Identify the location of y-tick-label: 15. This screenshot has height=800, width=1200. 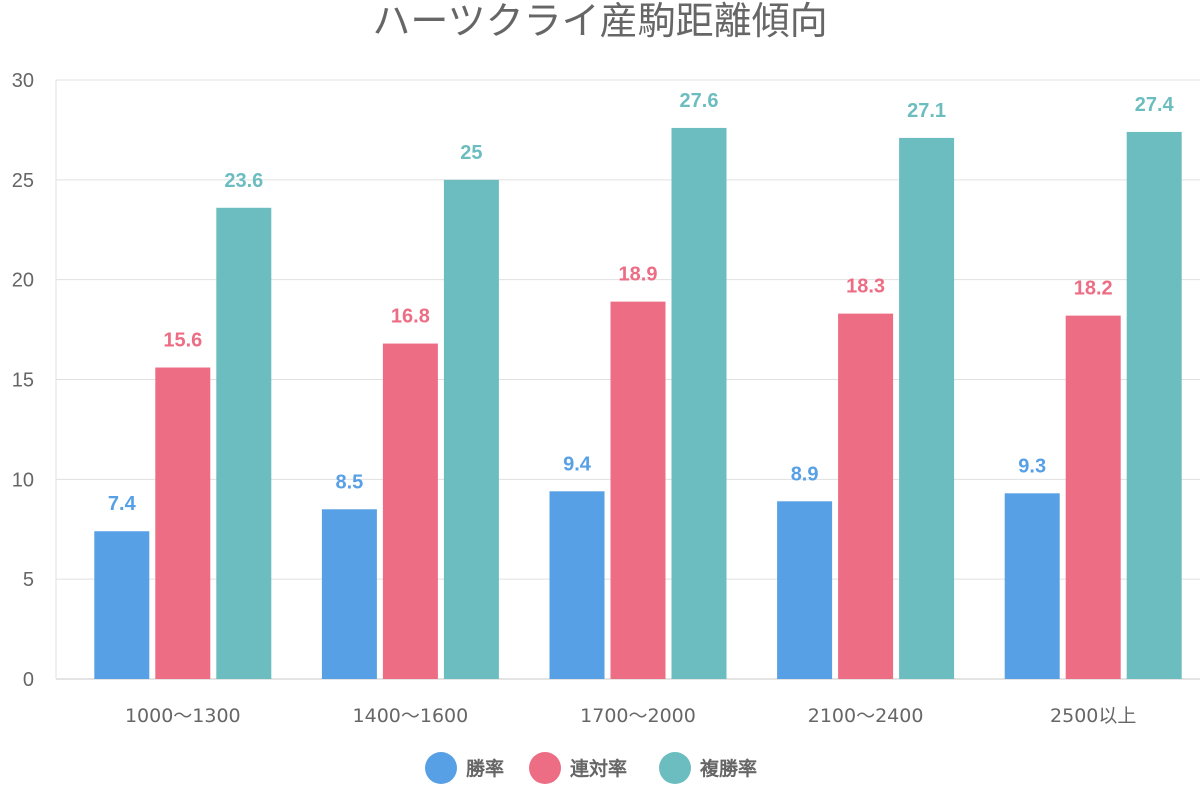
(23, 381).